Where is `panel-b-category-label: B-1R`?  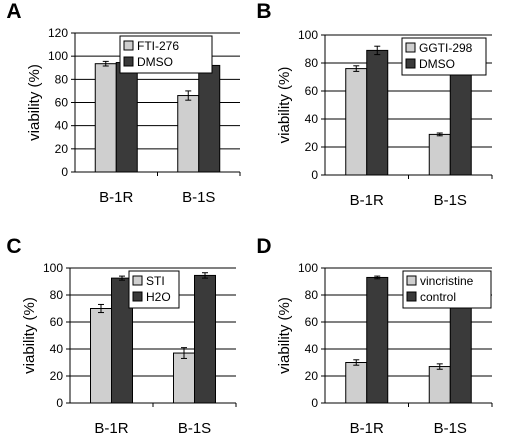
panel-b-category-label: B-1R is located at coordinates (367, 200).